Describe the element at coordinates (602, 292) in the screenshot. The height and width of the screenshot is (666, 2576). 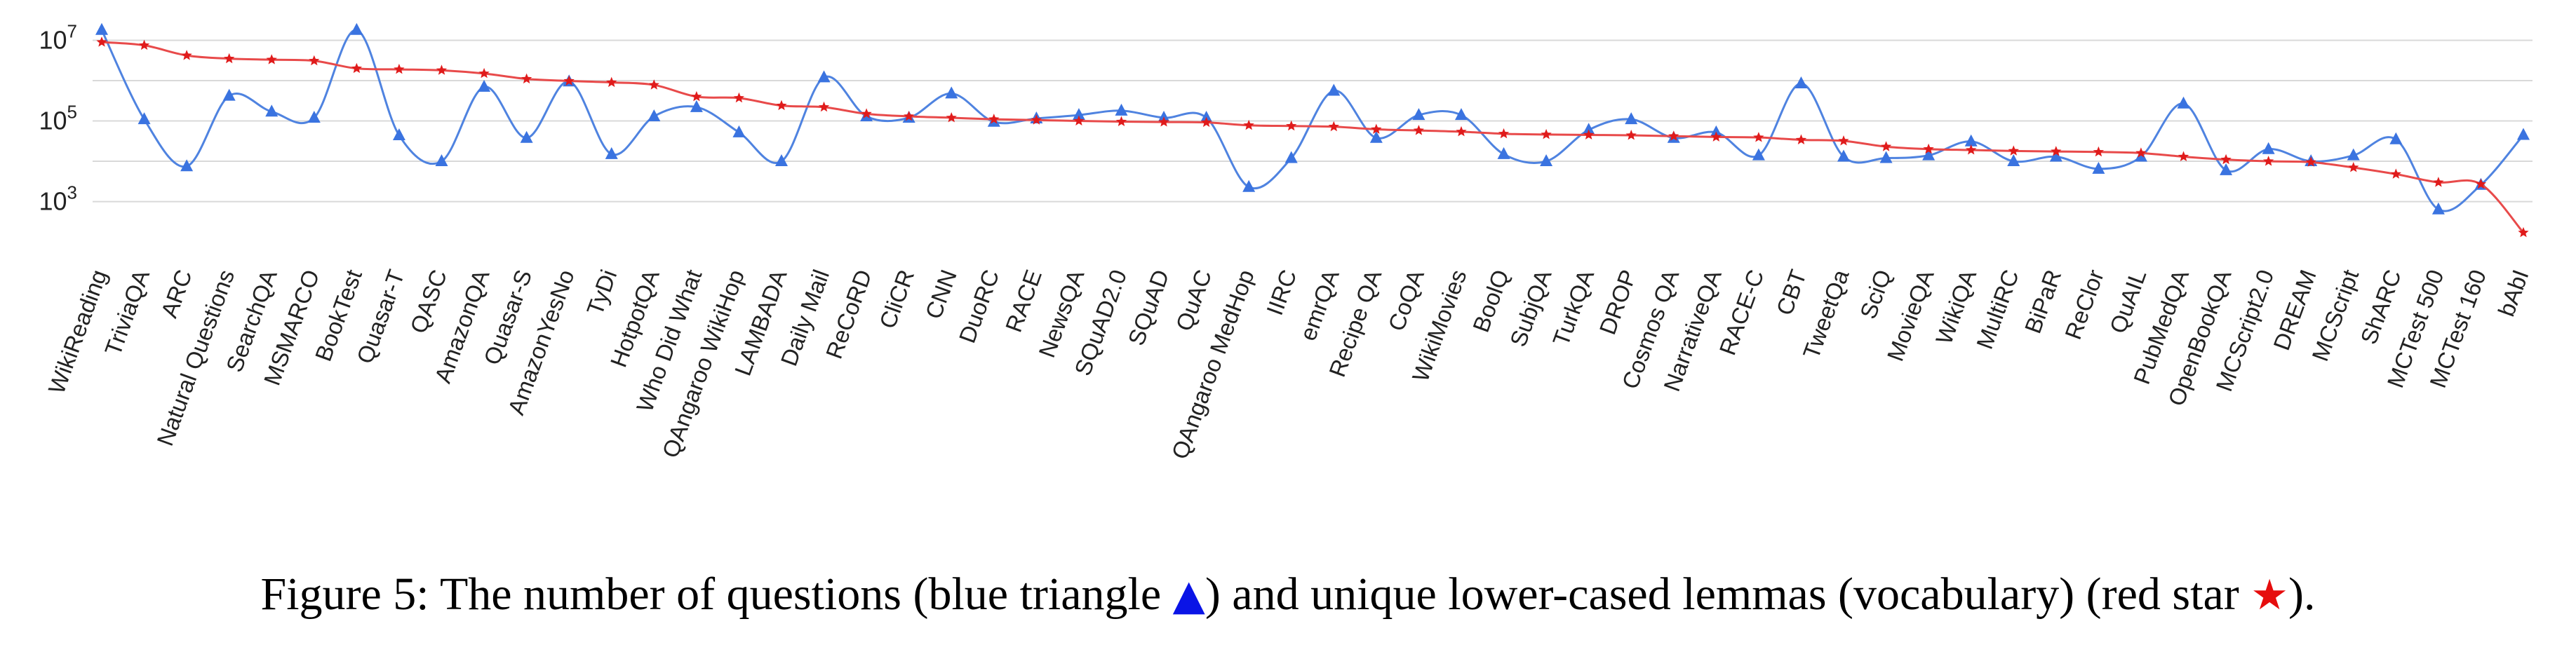
I see `x-tick-label: TyDi` at that location.